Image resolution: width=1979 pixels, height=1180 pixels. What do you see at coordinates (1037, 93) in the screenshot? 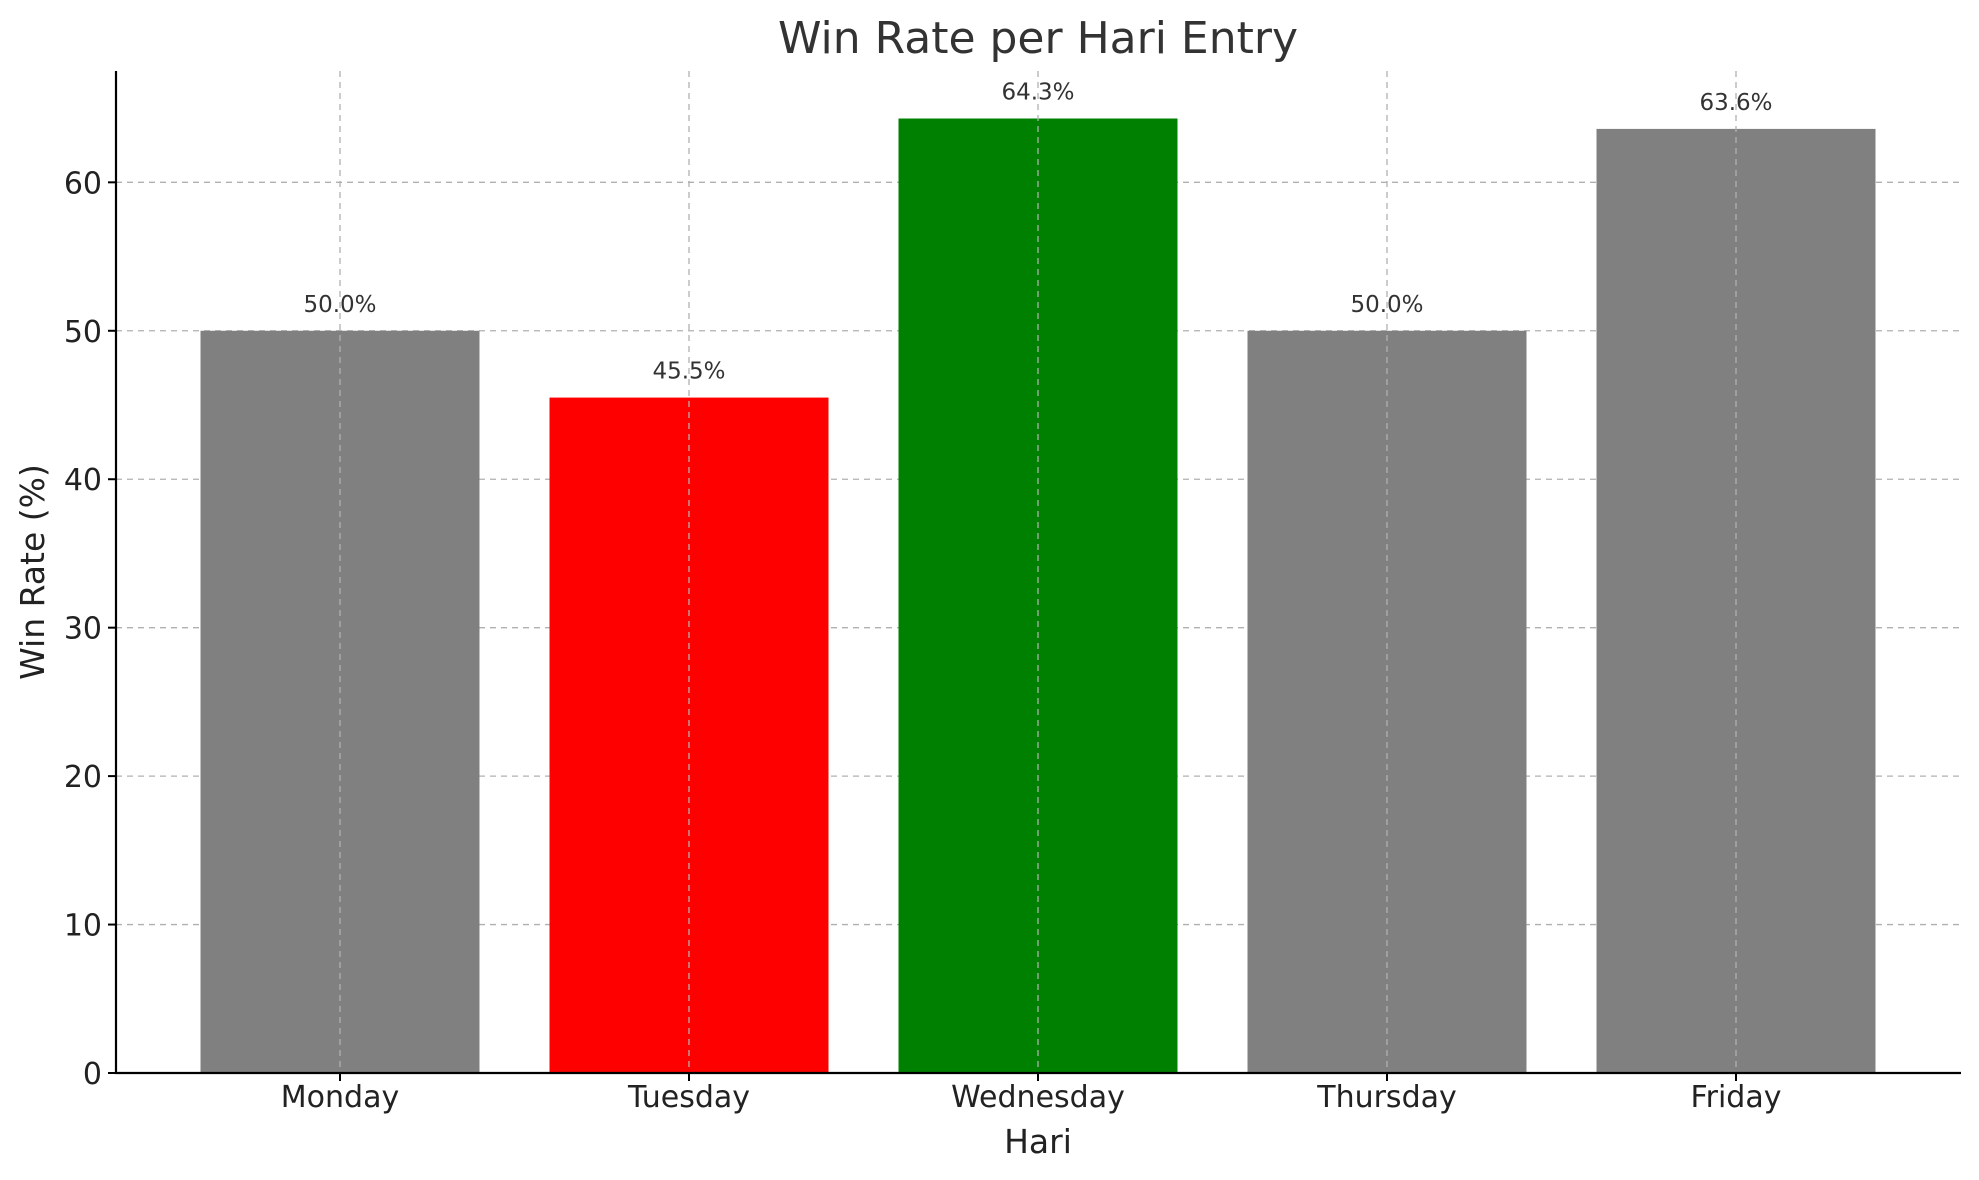
I see `data-label-wednesday: 64.3%` at bounding box center [1037, 93].